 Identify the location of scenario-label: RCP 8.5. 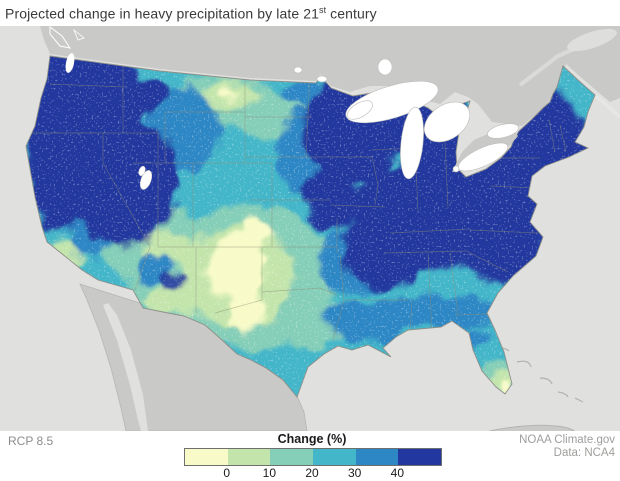
(31, 441).